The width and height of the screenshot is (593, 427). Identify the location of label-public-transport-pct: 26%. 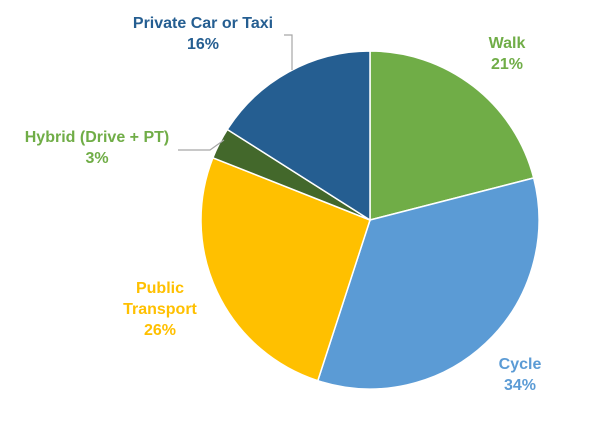
(160, 330).